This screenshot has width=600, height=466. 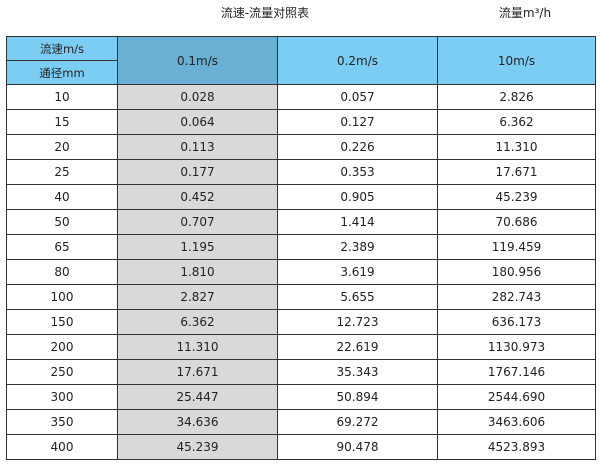 I want to click on table-row: 300 25.447 50.894 2544.690, so click(x=301, y=397).